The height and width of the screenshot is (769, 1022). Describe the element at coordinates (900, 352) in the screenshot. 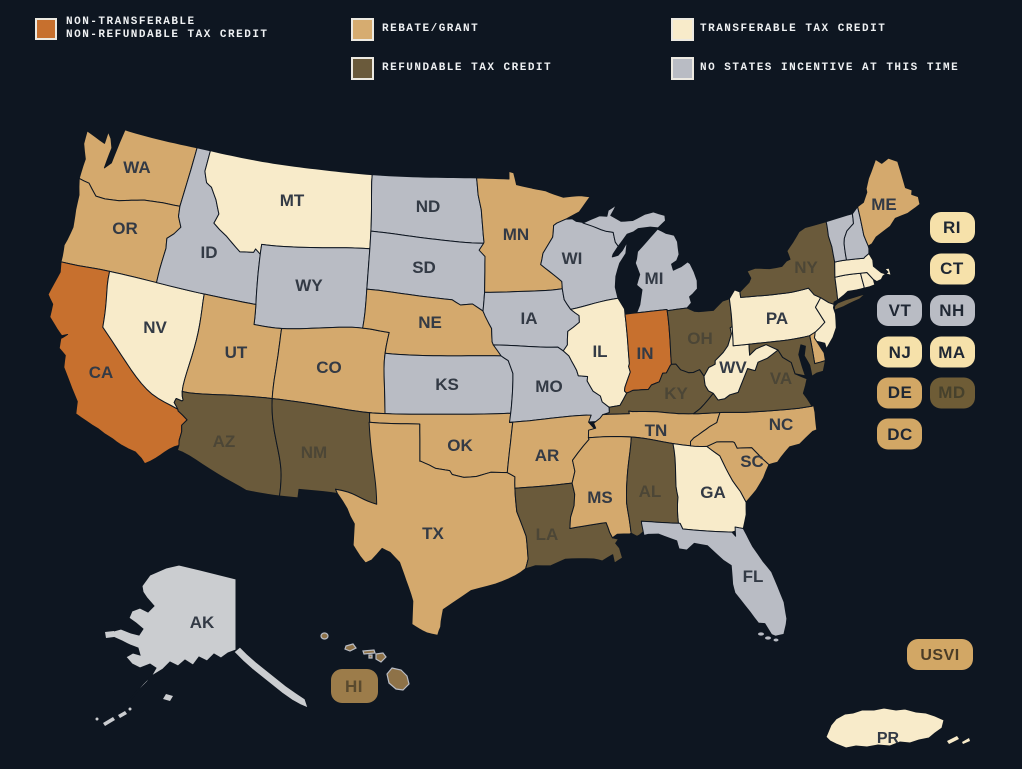

I see `svg-text: NJ` at that location.